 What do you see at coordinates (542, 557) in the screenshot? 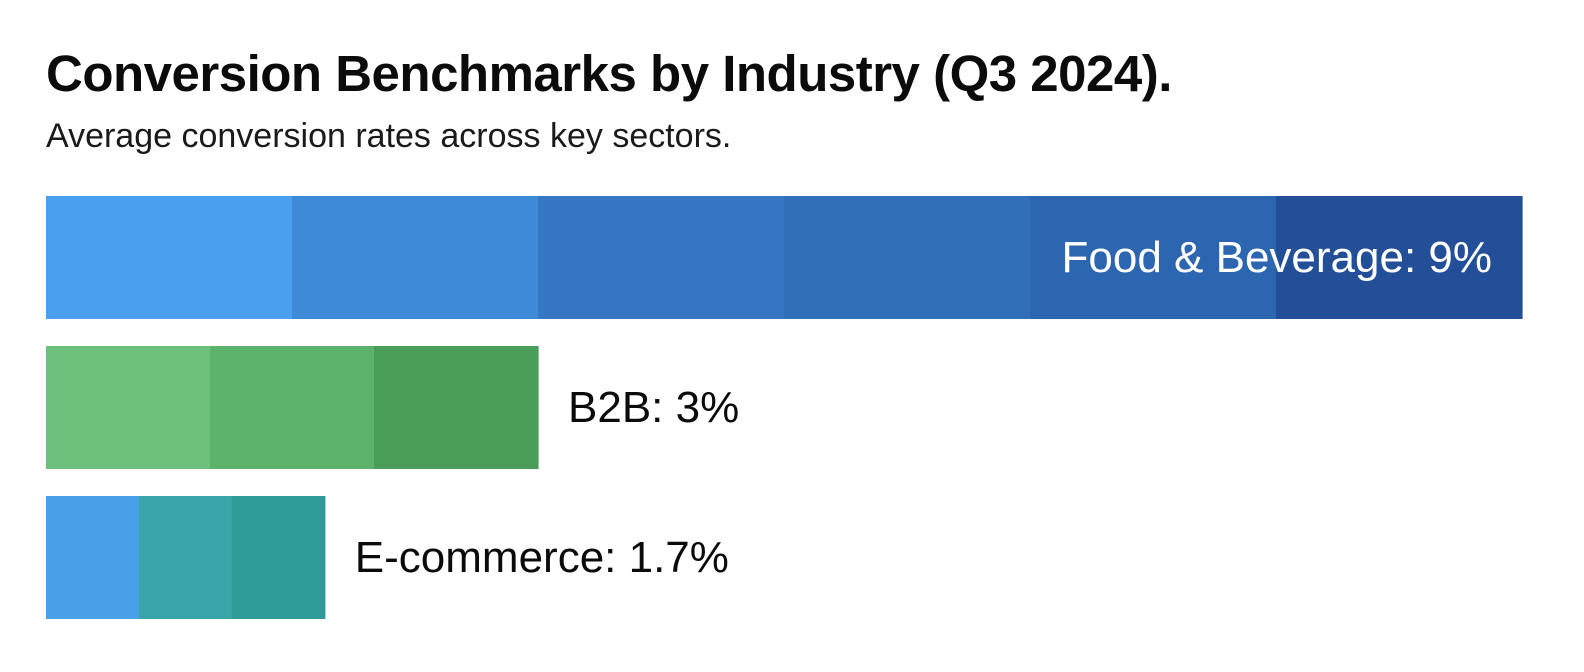
I see `bar-label-e-commerce: E-commerce: 1.7%` at bounding box center [542, 557].